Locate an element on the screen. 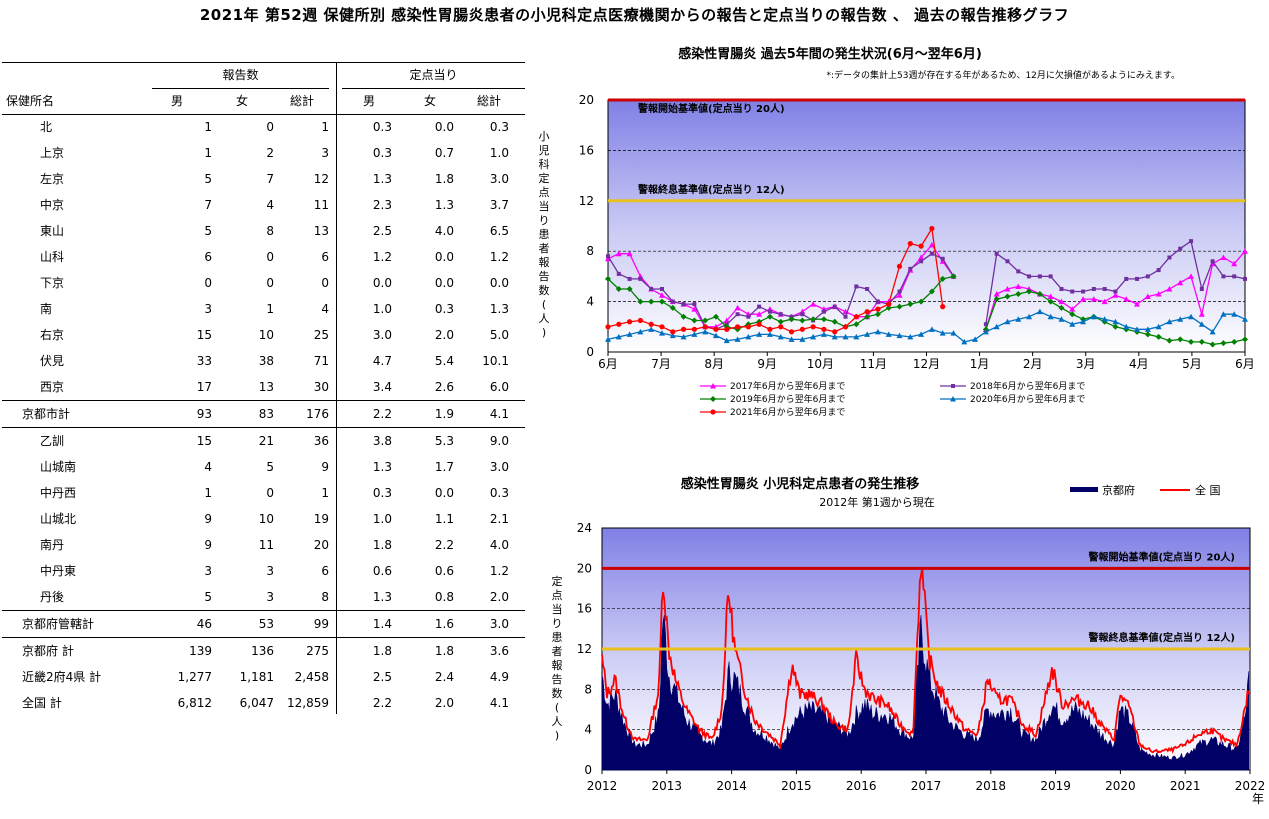  row-value-pt: 0.3 is located at coordinates (499, 493).